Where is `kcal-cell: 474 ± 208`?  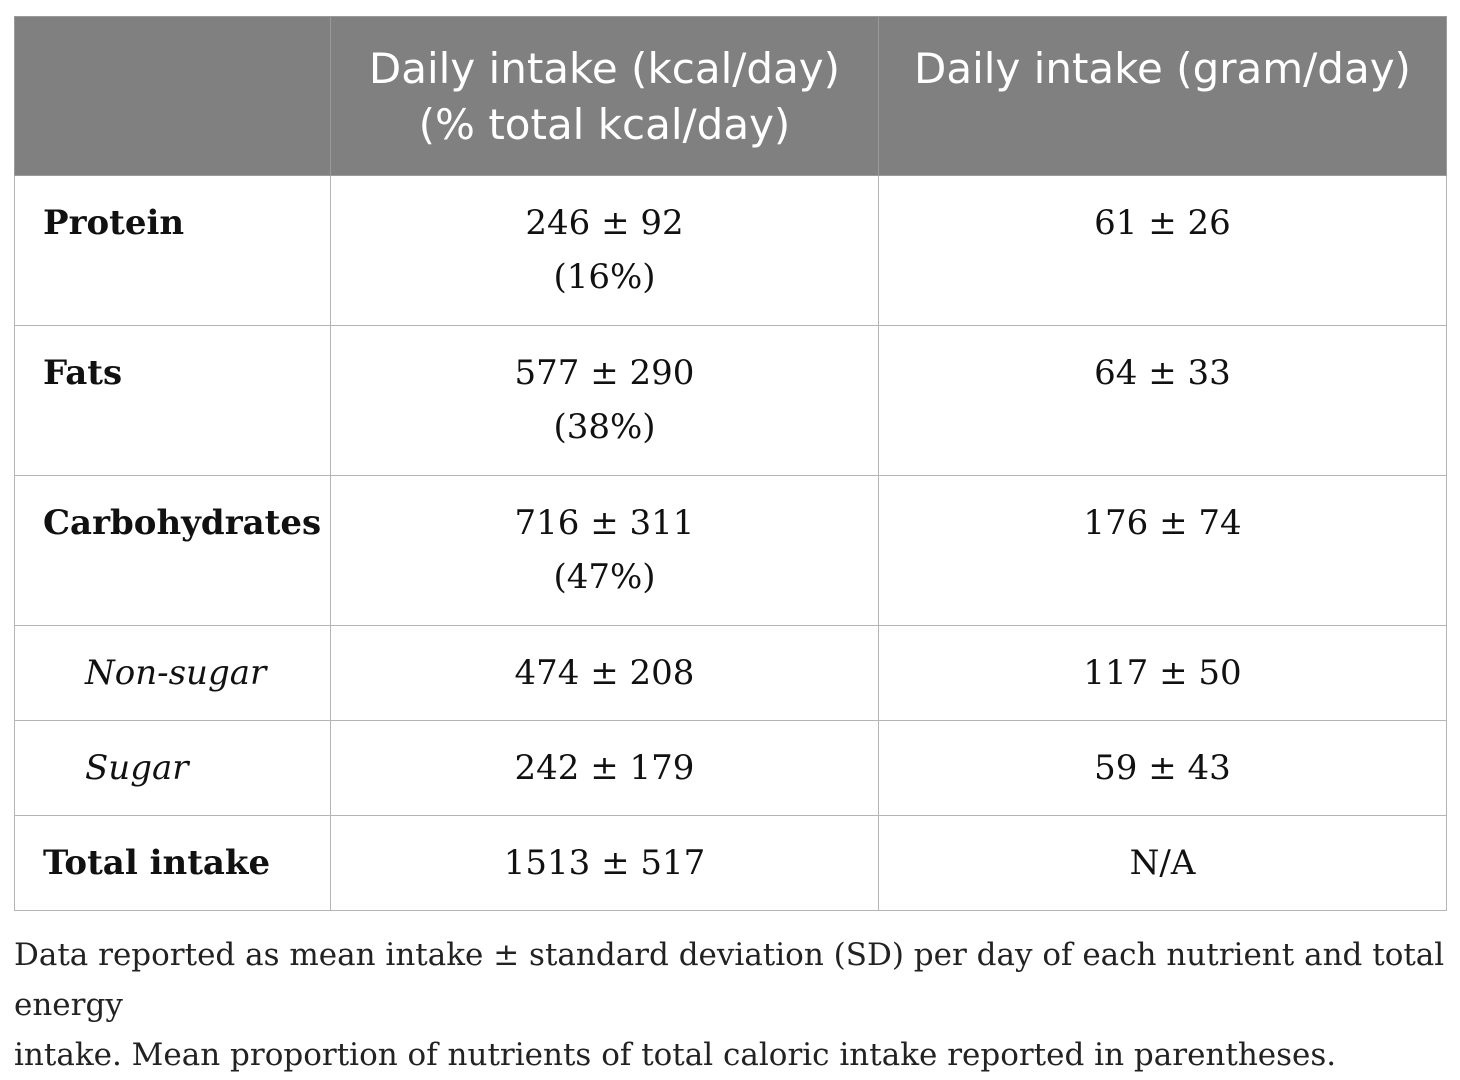
kcal-cell: 474 ± 208 is located at coordinates (604, 673).